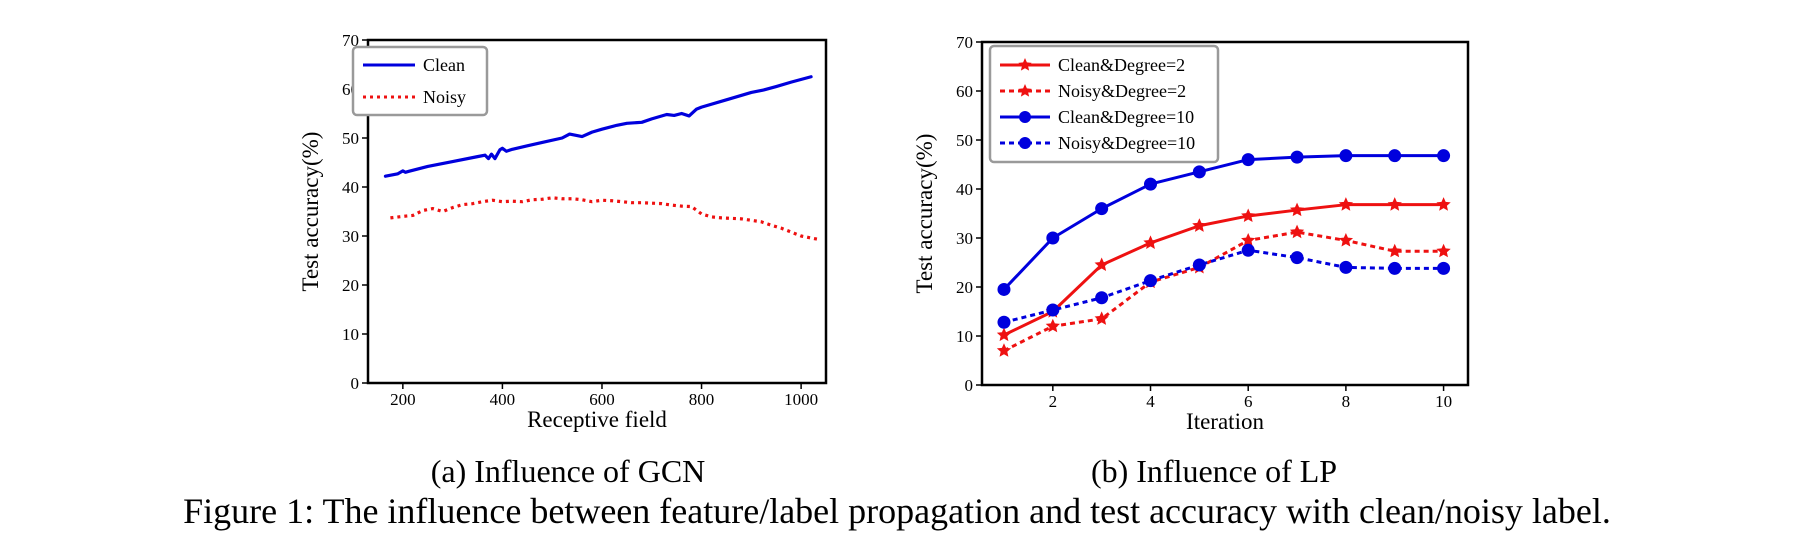 The width and height of the screenshot is (1794, 540). Describe the element at coordinates (568, 471) in the screenshot. I see `subcaption-a: (a) Influence of GCN` at that location.